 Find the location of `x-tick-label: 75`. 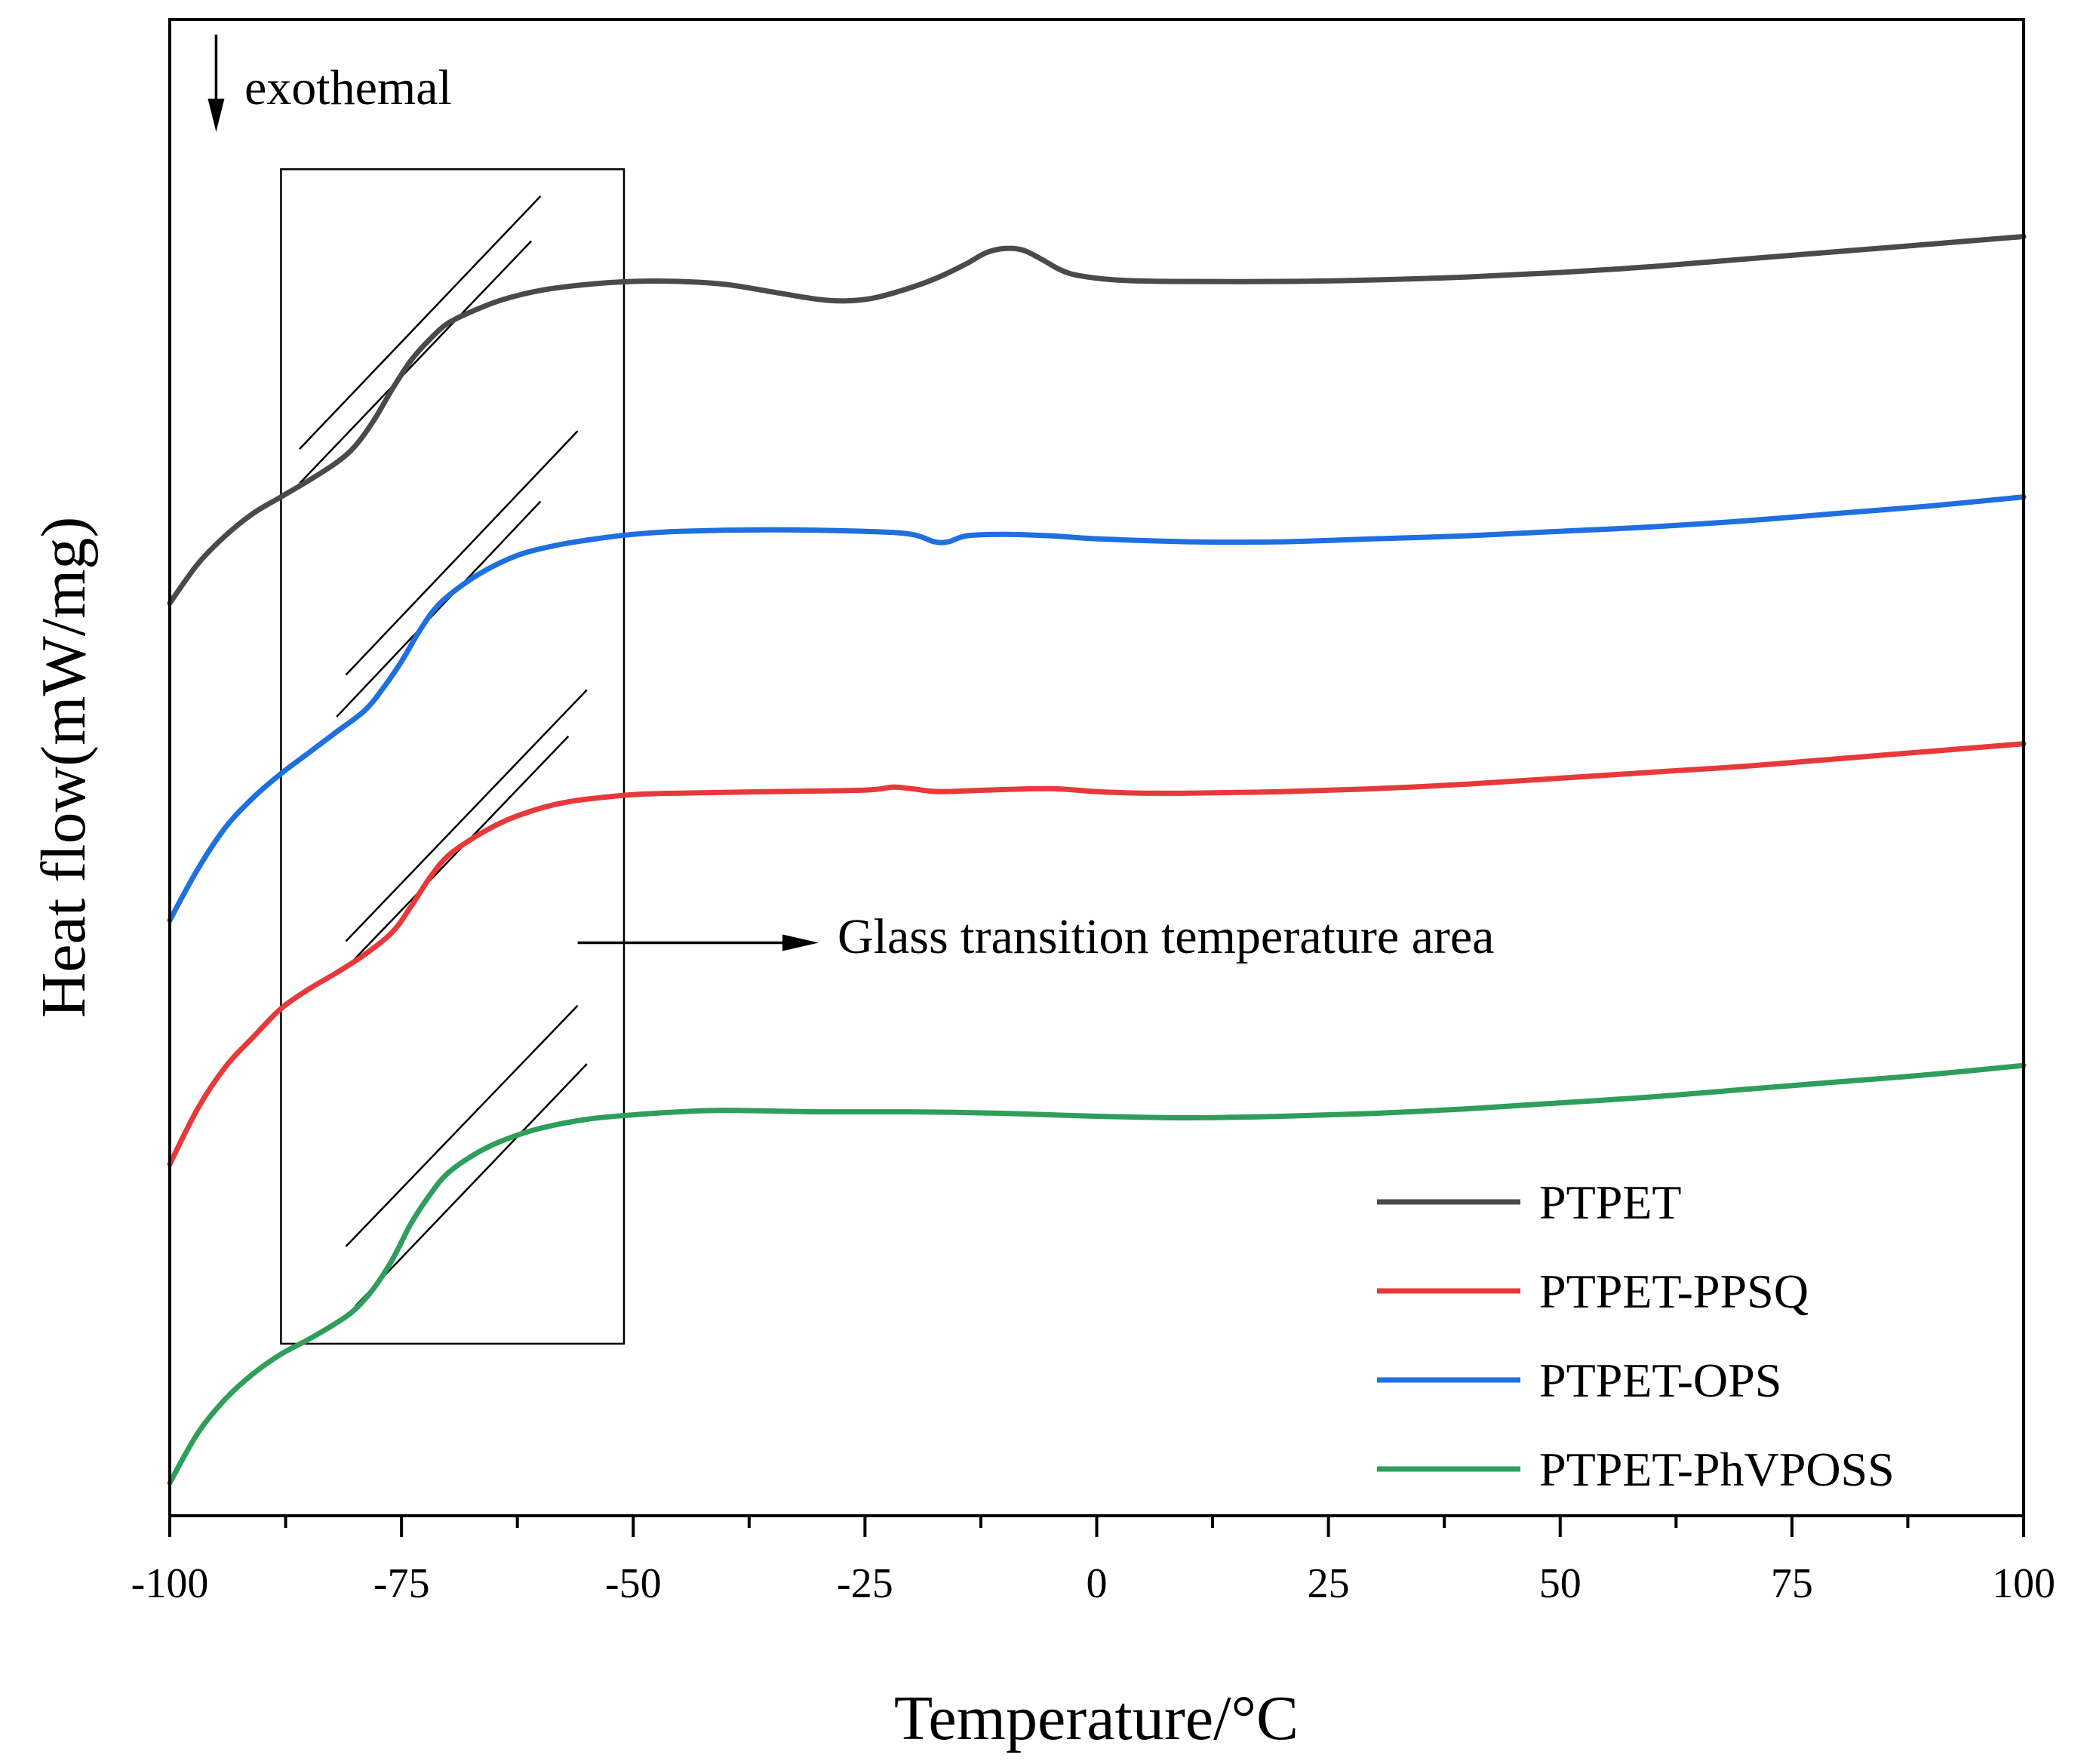

x-tick-label: 75 is located at coordinates (1792, 1583).